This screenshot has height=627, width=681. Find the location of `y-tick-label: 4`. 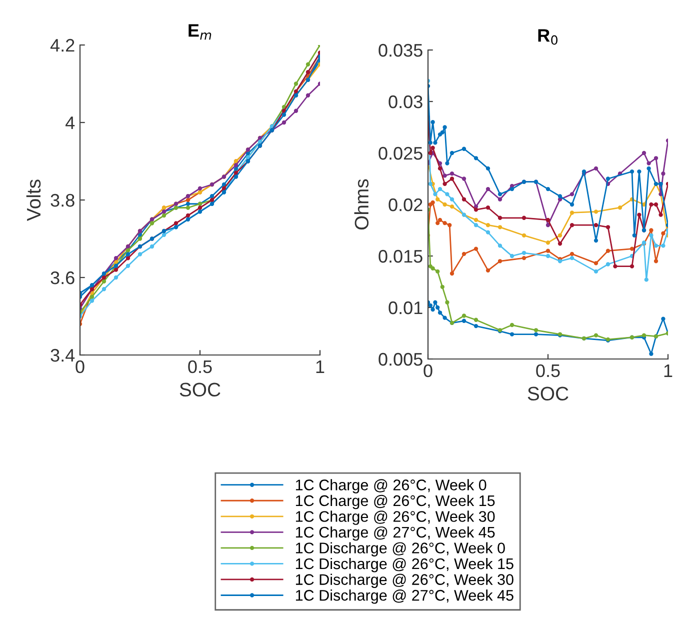

y-tick-label: 4 is located at coordinates (70, 123).